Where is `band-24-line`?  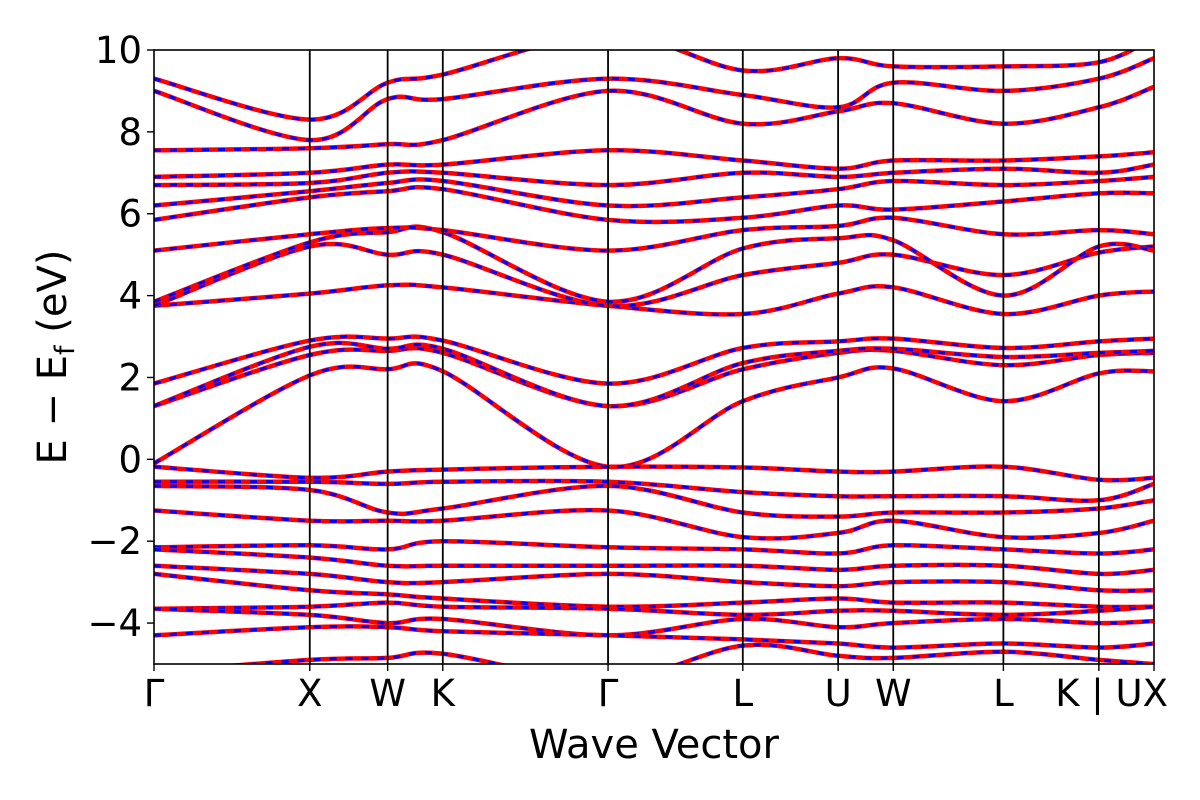 band-24-line is located at coordinates (654, 609).